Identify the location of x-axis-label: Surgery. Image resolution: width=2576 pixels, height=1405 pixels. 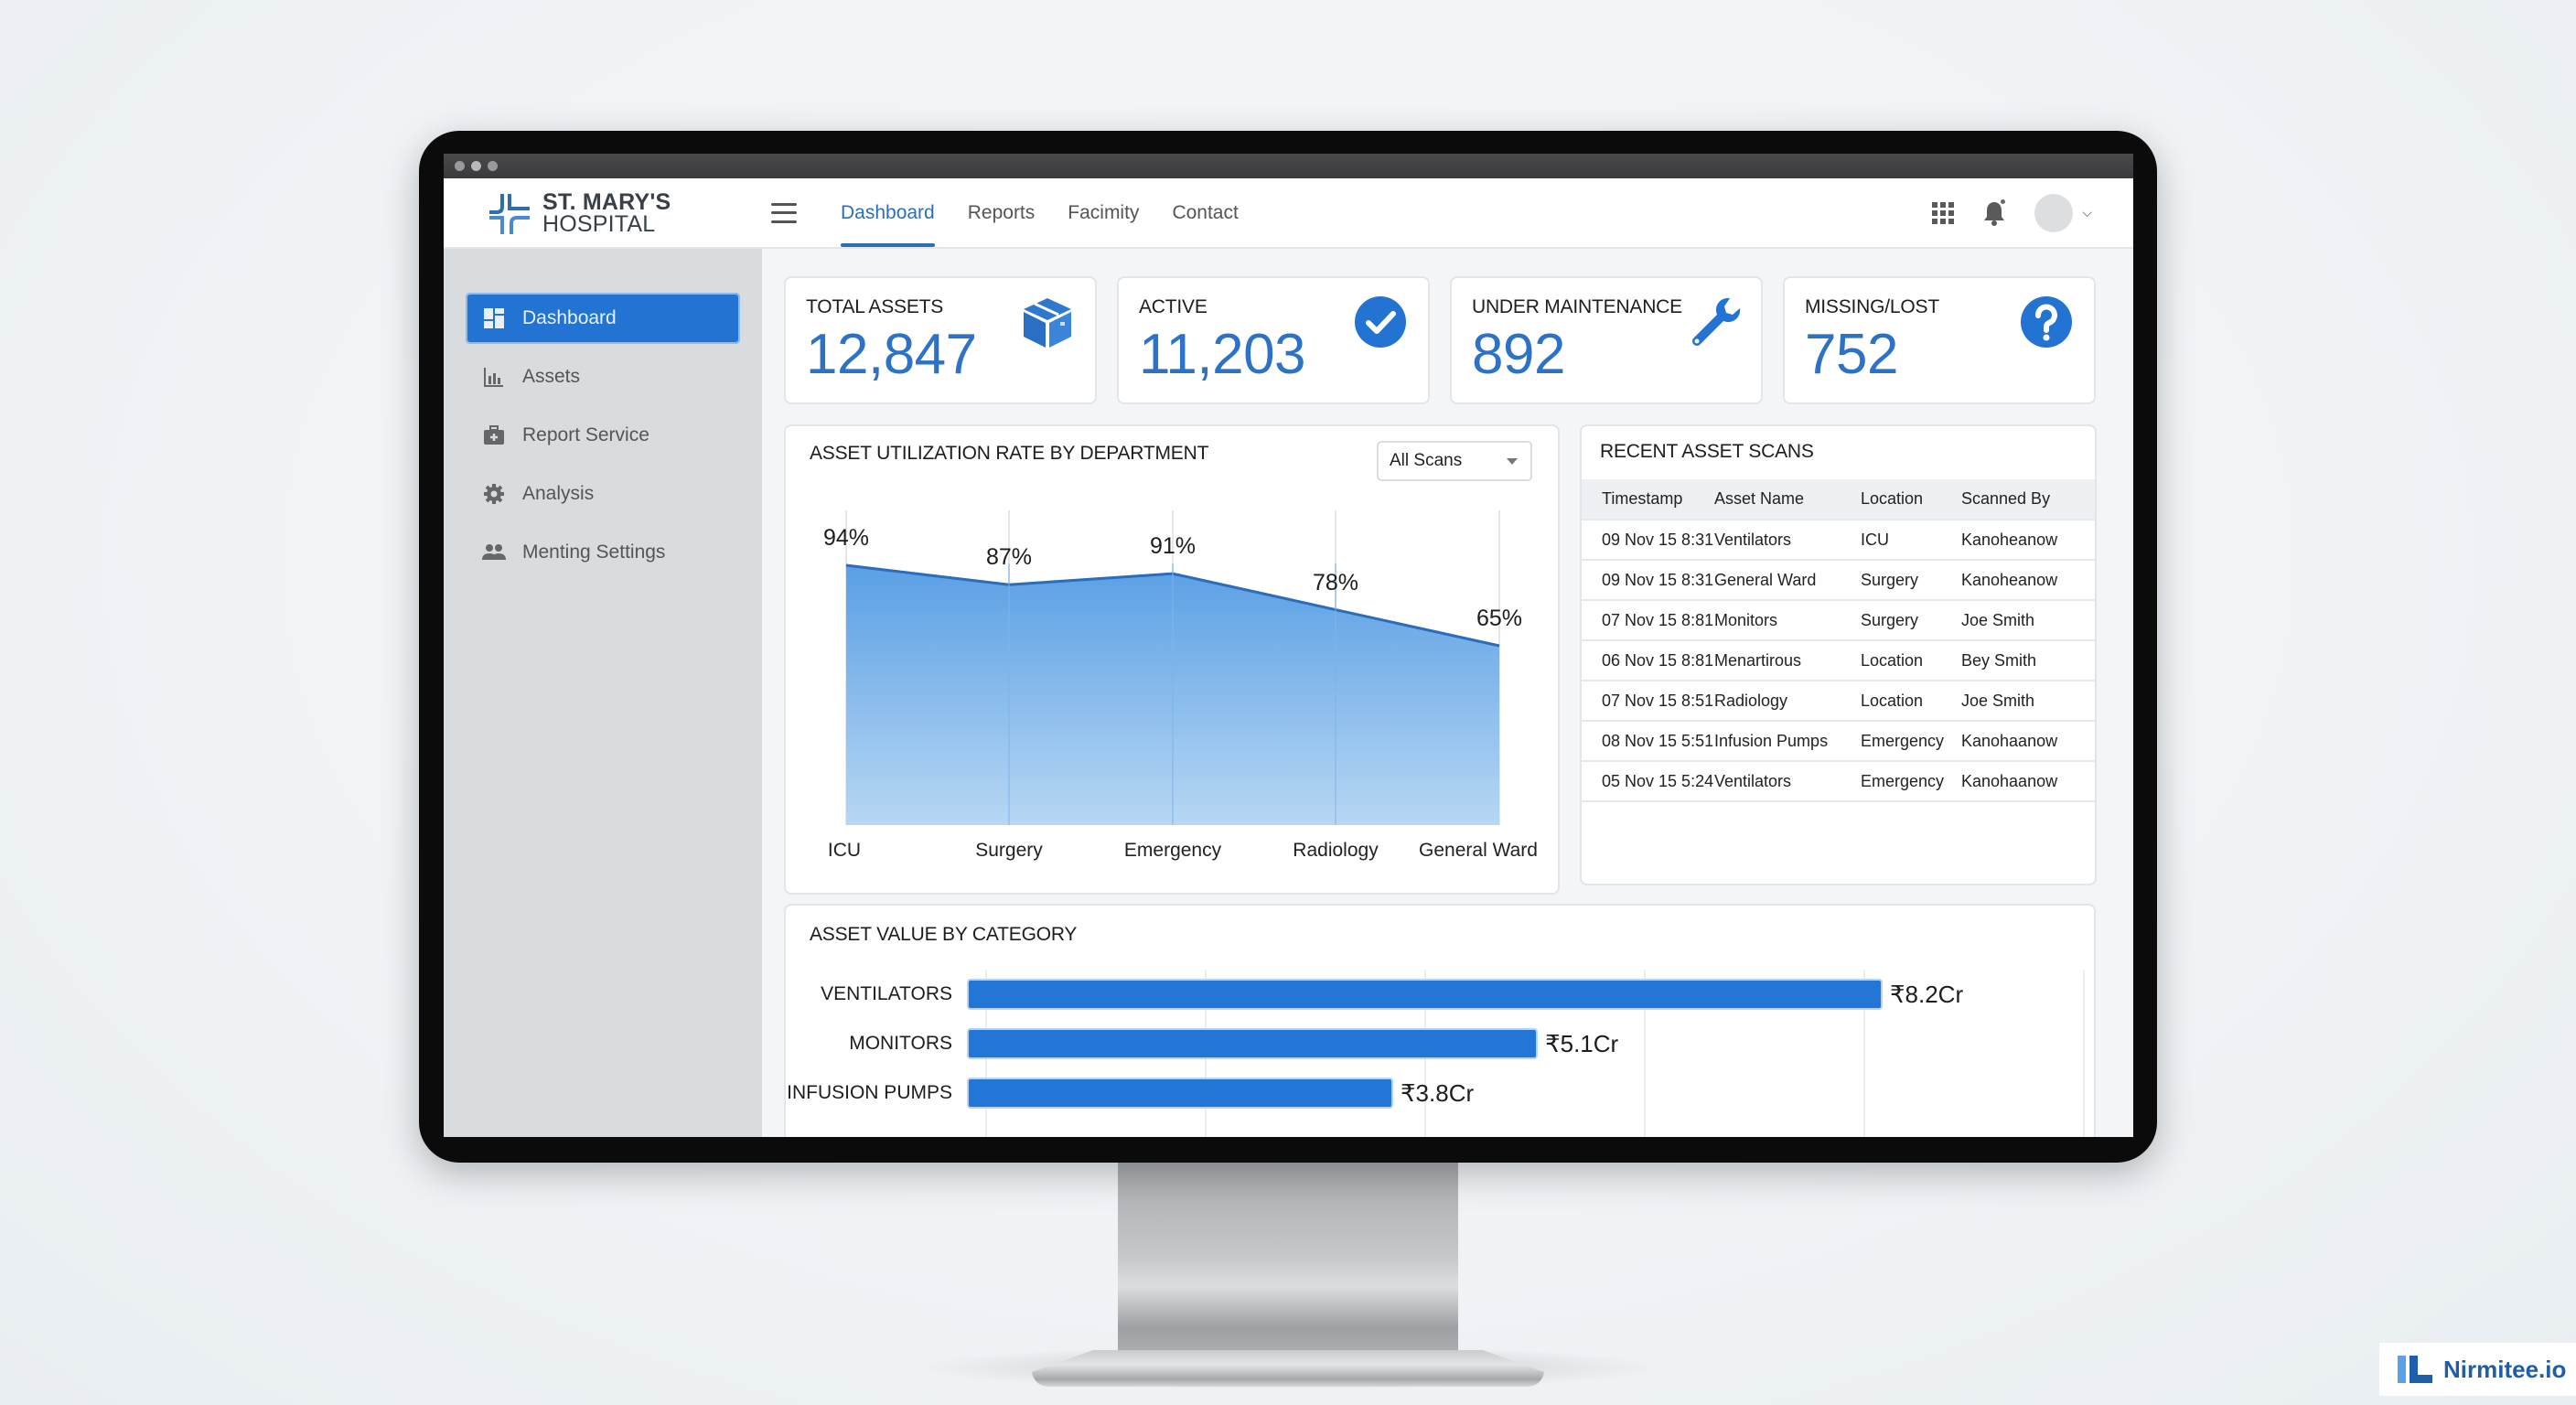
(1009, 850).